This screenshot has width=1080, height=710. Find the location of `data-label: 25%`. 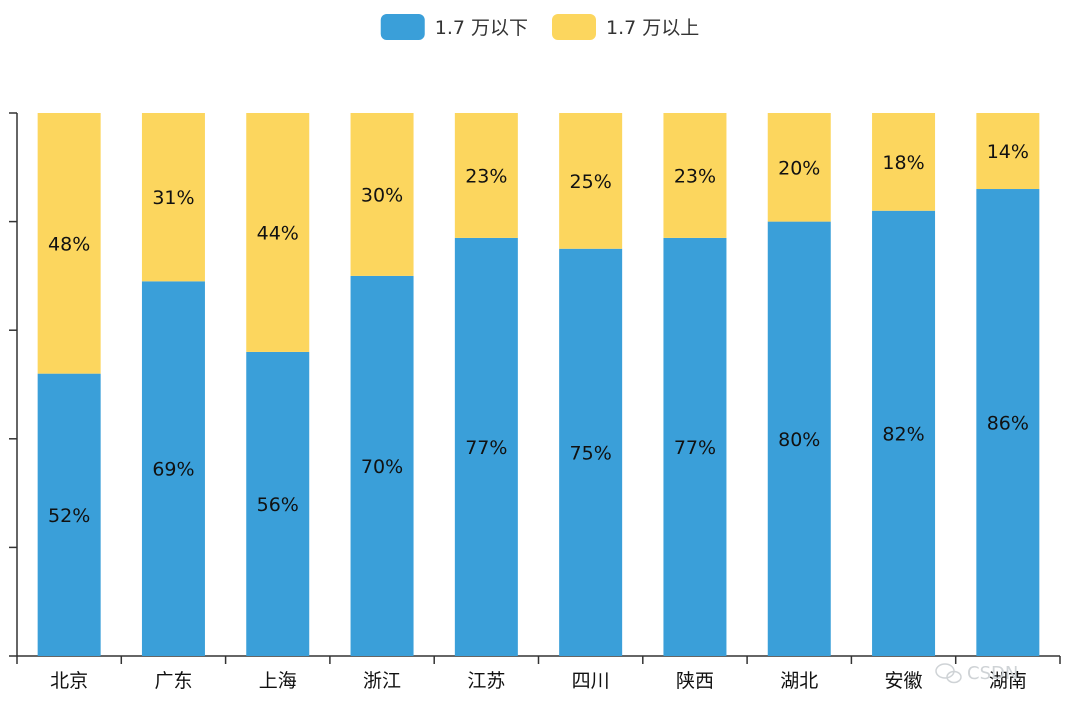

data-label: 25% is located at coordinates (591, 182).